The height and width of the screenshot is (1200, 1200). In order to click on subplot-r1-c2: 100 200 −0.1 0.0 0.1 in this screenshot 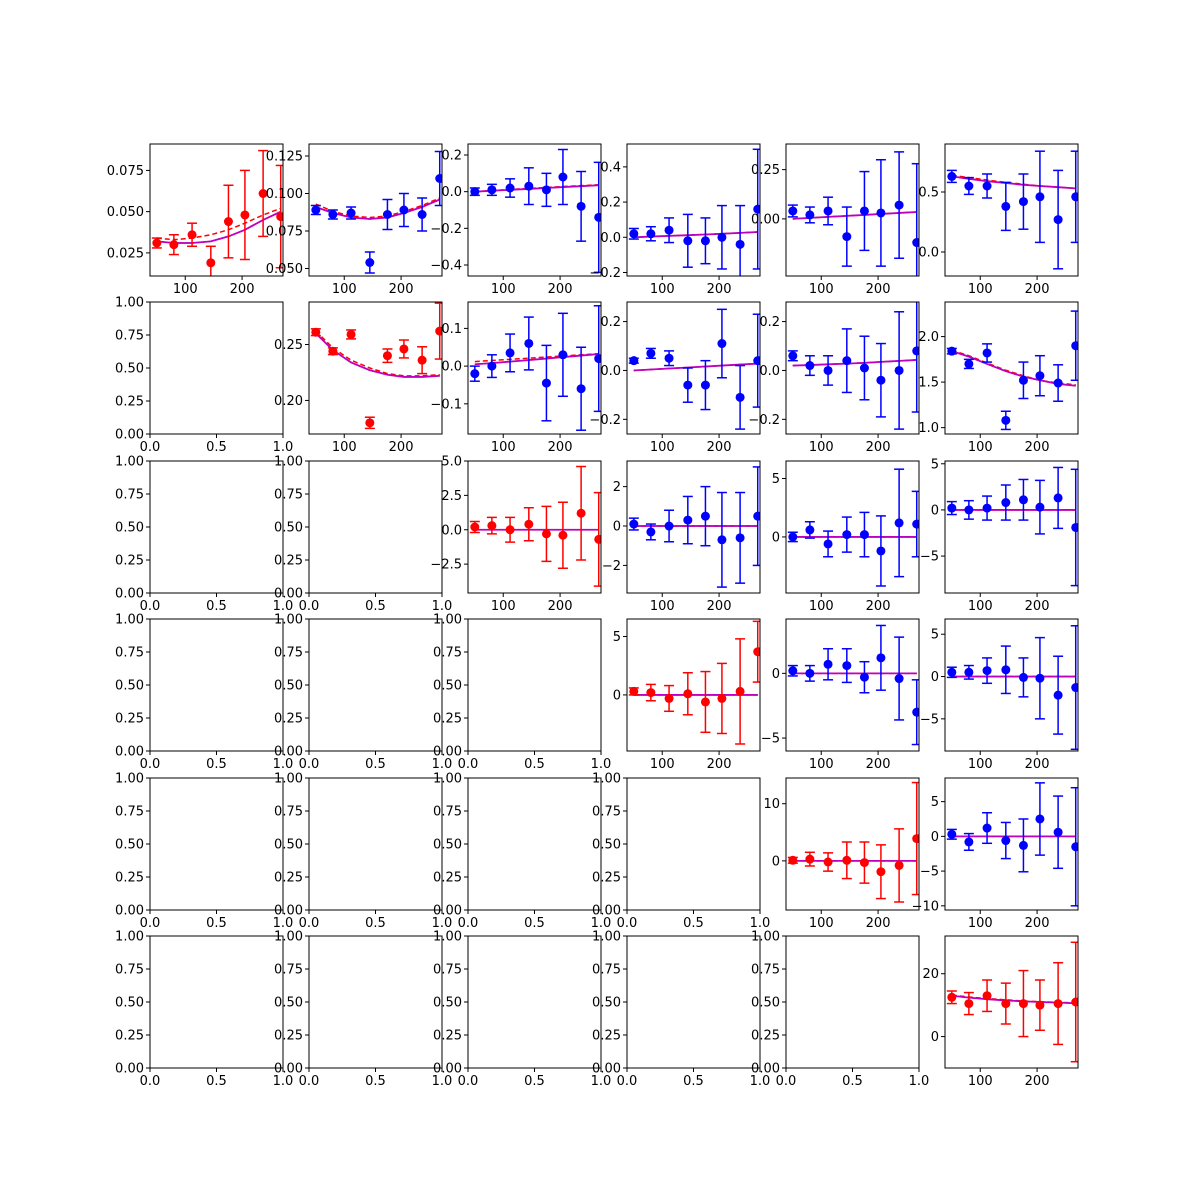, I will do `click(516, 378)`.